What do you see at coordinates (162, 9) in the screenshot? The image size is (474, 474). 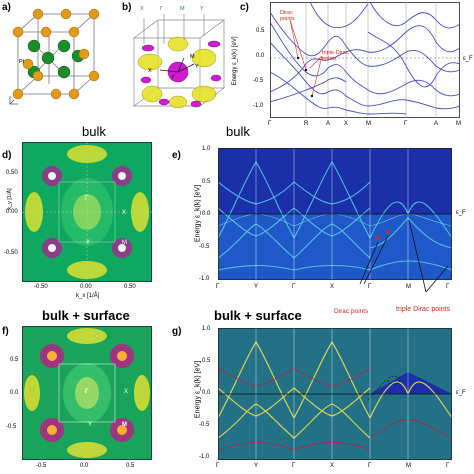 I see `panel-b-top-tick-g: Γ` at bounding box center [162, 9].